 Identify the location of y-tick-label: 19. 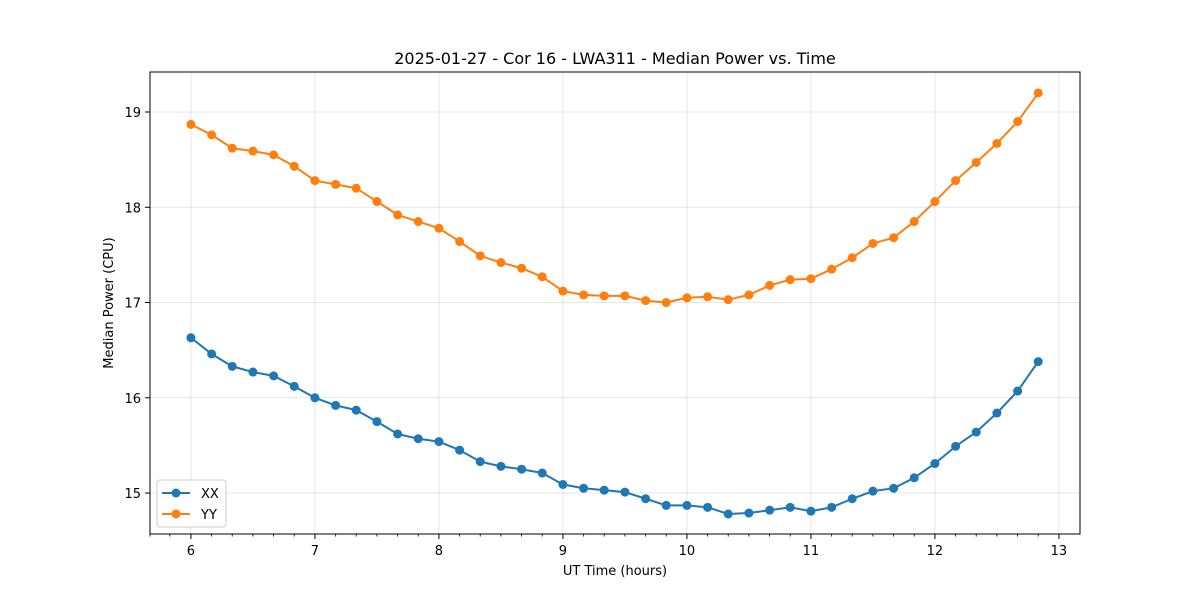
(132, 113).